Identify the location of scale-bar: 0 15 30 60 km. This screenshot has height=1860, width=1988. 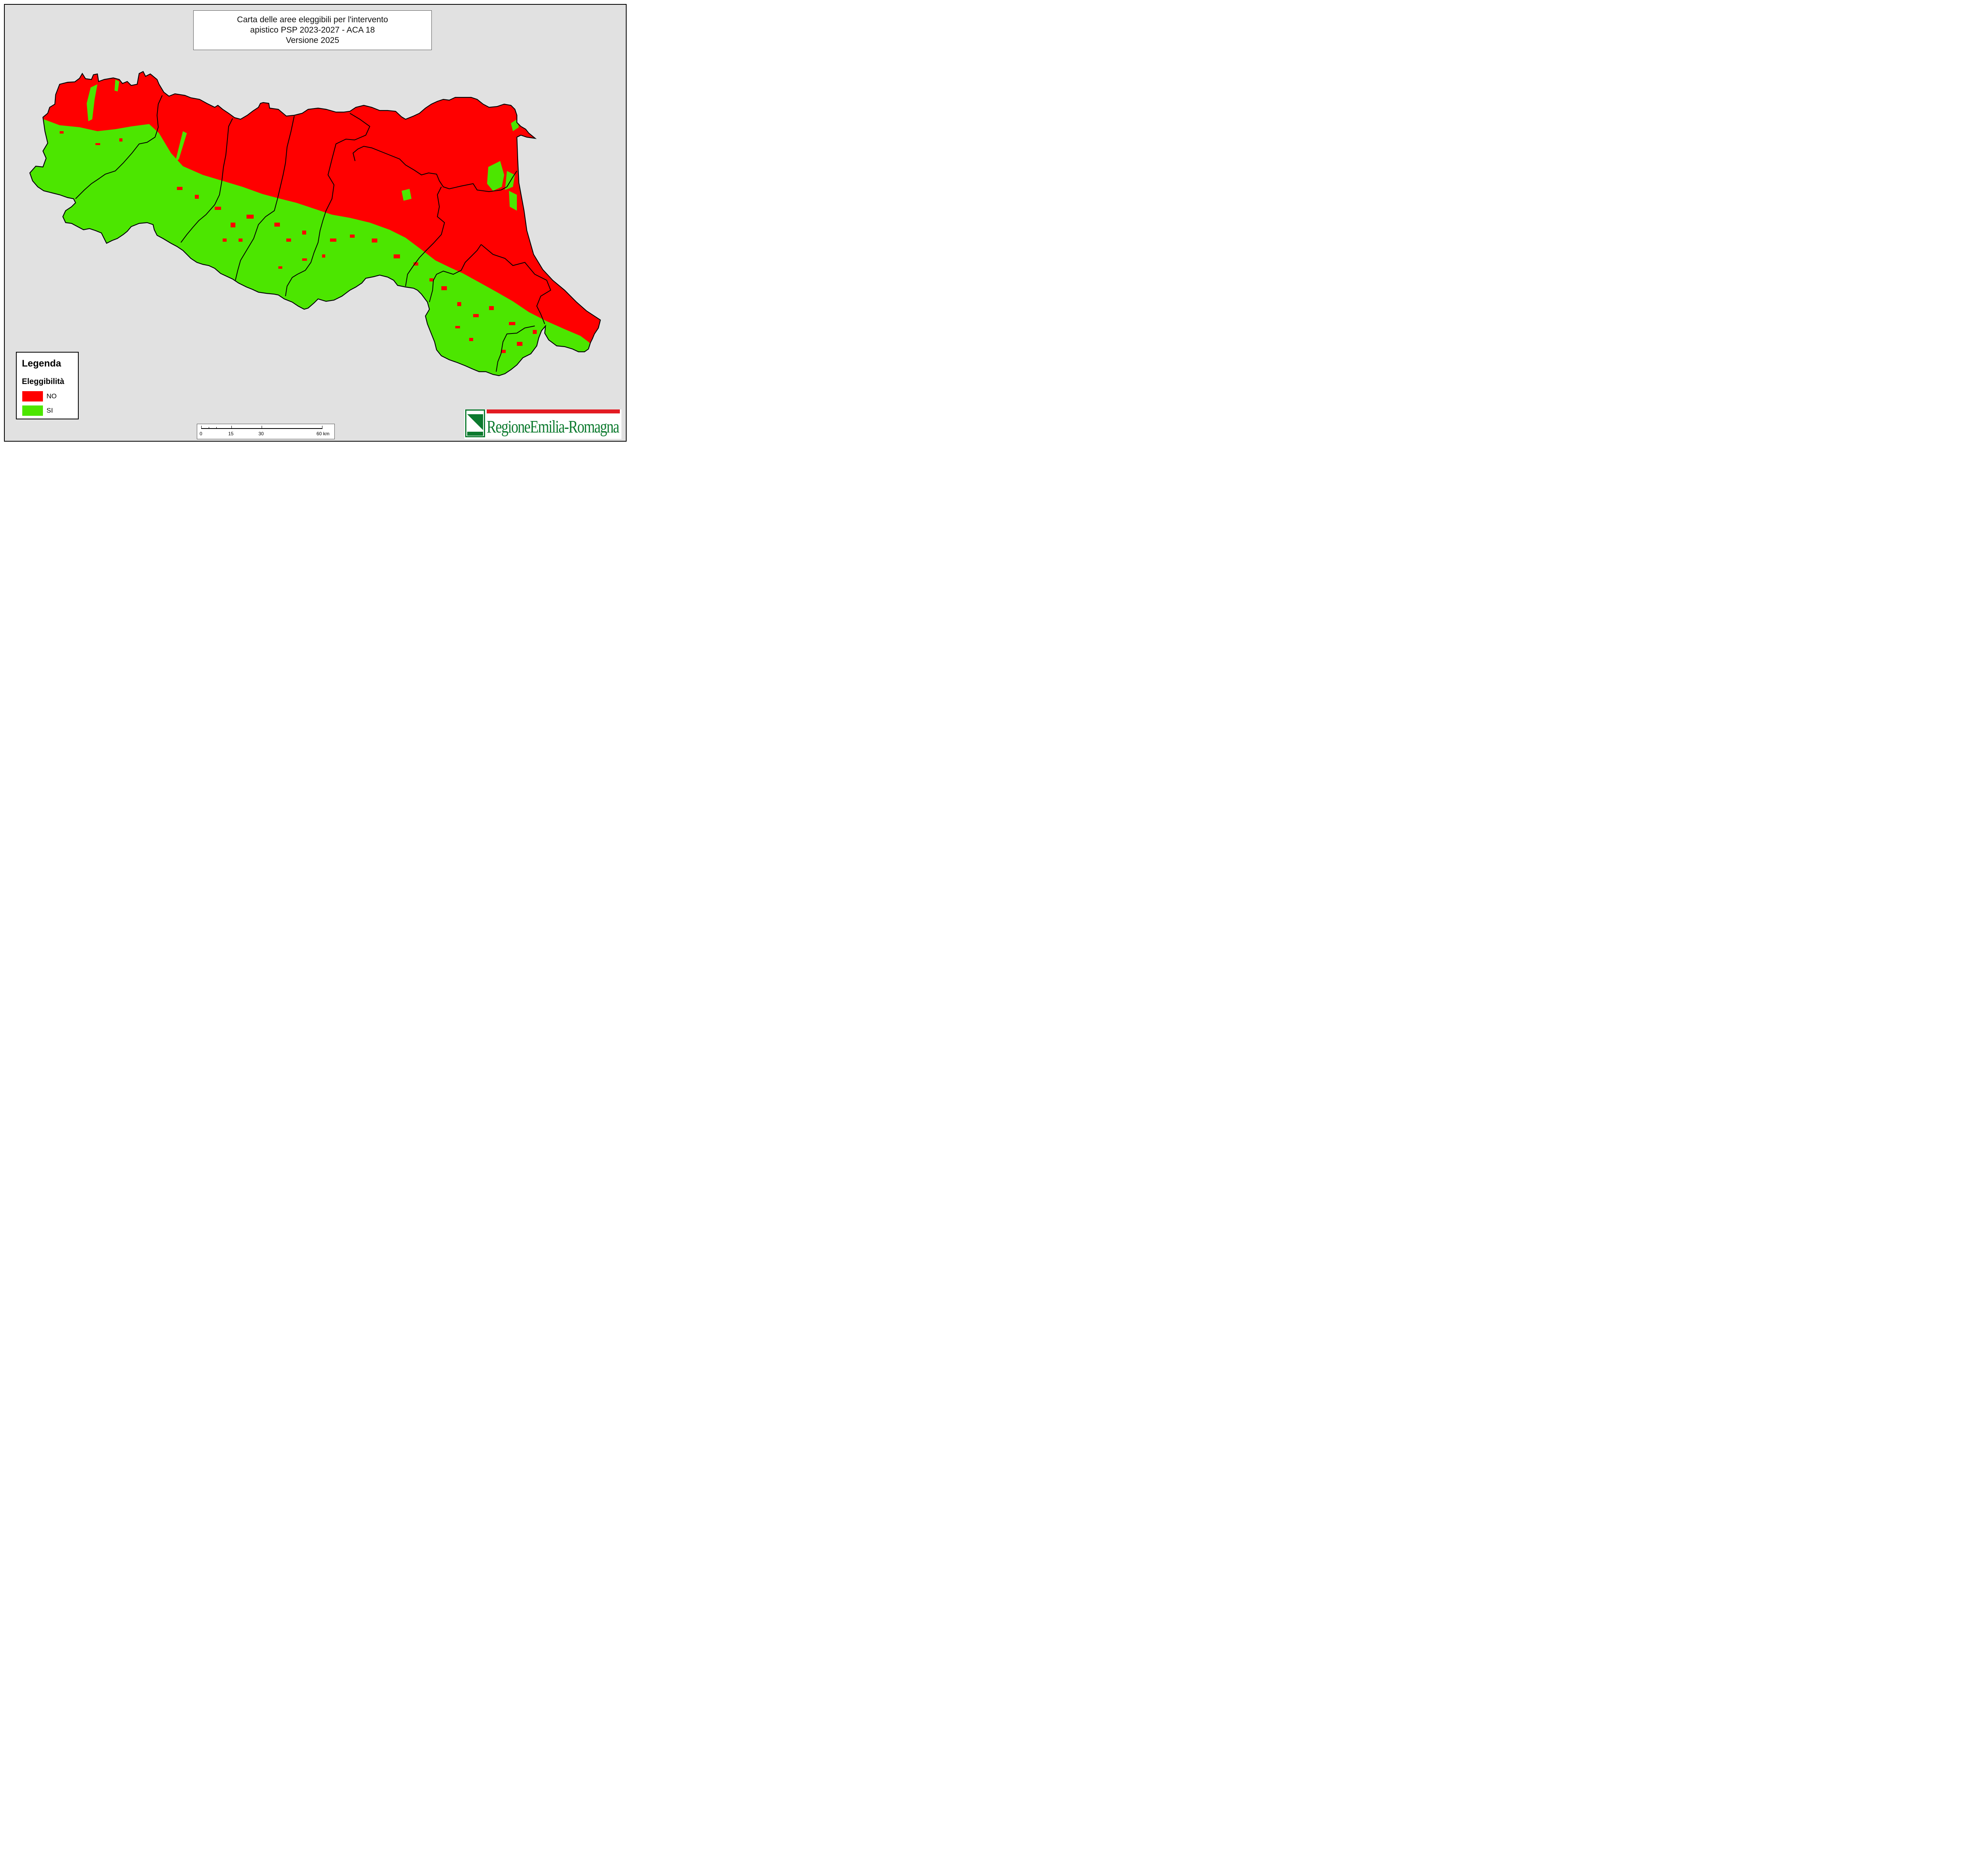
(266, 431).